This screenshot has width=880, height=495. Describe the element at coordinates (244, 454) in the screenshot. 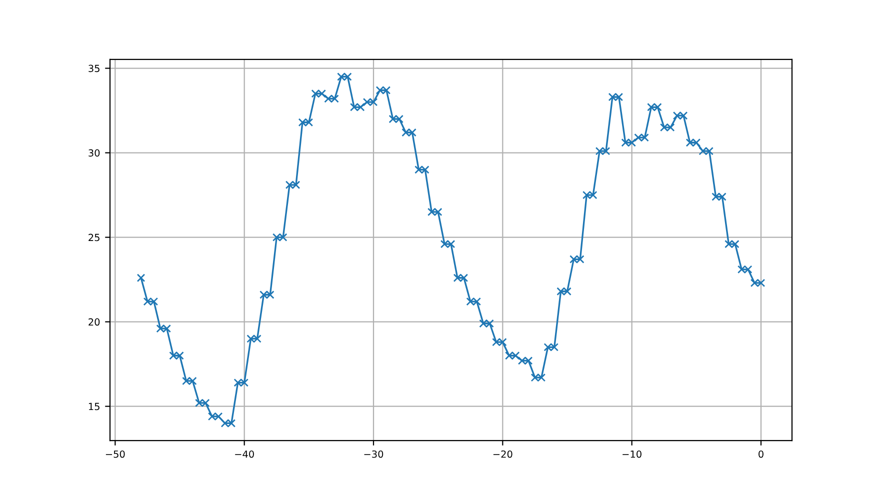

I see `x-tick-label: −40` at that location.